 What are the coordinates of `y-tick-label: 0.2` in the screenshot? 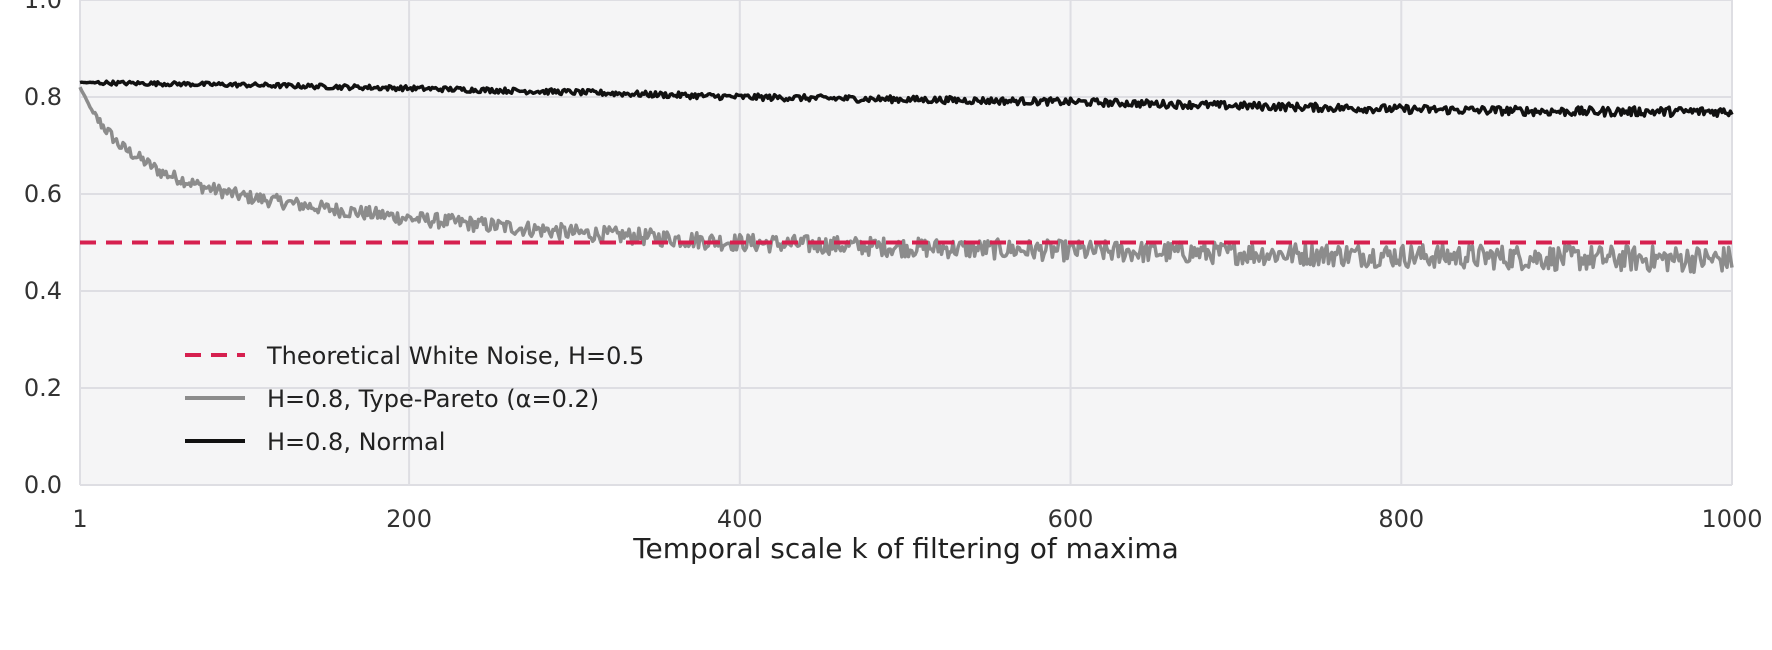 It's located at (43, 388).